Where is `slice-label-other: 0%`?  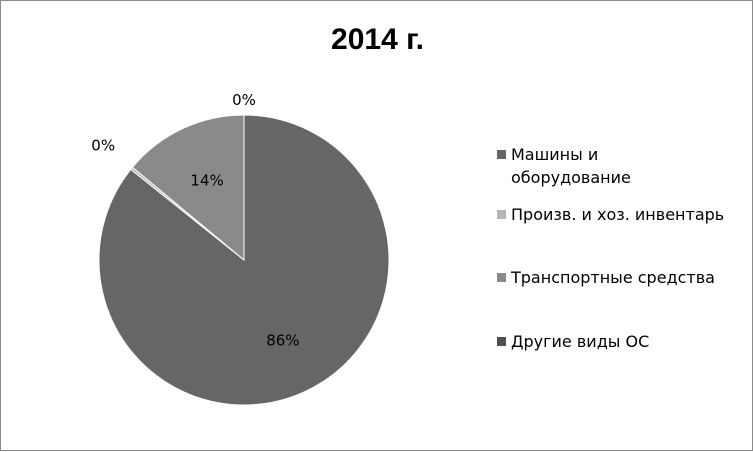
slice-label-other: 0% is located at coordinates (244, 100).